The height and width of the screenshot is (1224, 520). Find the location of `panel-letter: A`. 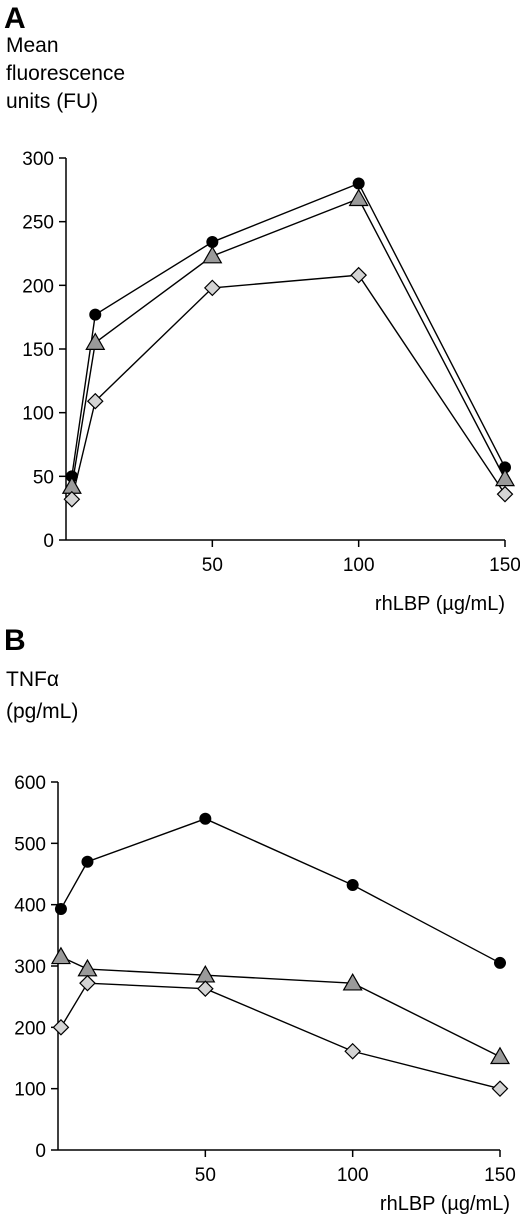

panel-letter: A is located at coordinates (15, 18).